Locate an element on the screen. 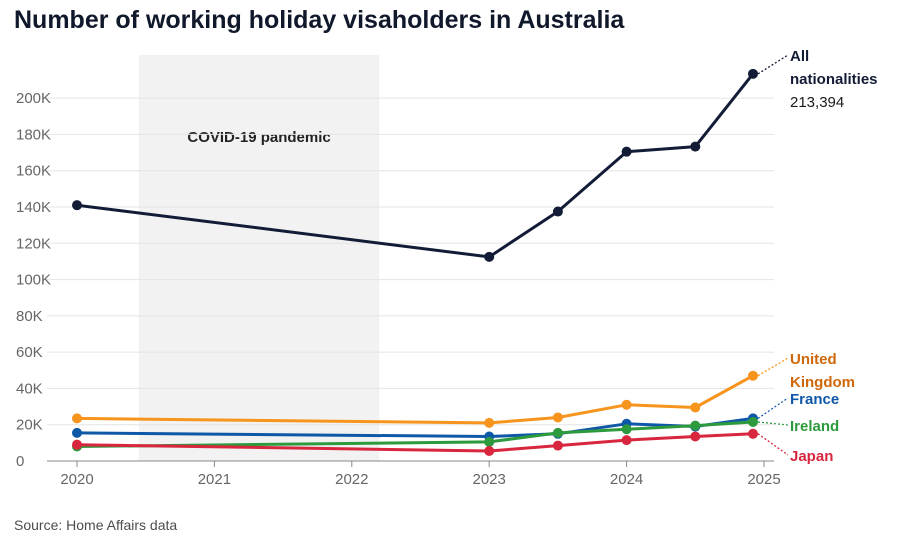 The width and height of the screenshot is (908, 542). series-label-all-nationalities-1: nationalities is located at coordinates (834, 79).